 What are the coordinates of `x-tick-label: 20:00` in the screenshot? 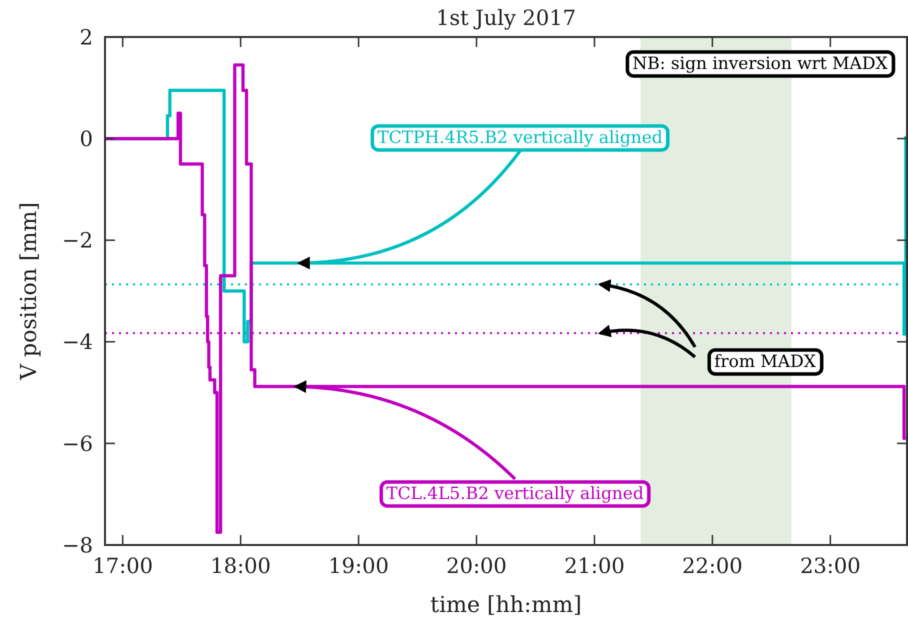 It's located at (476, 566).